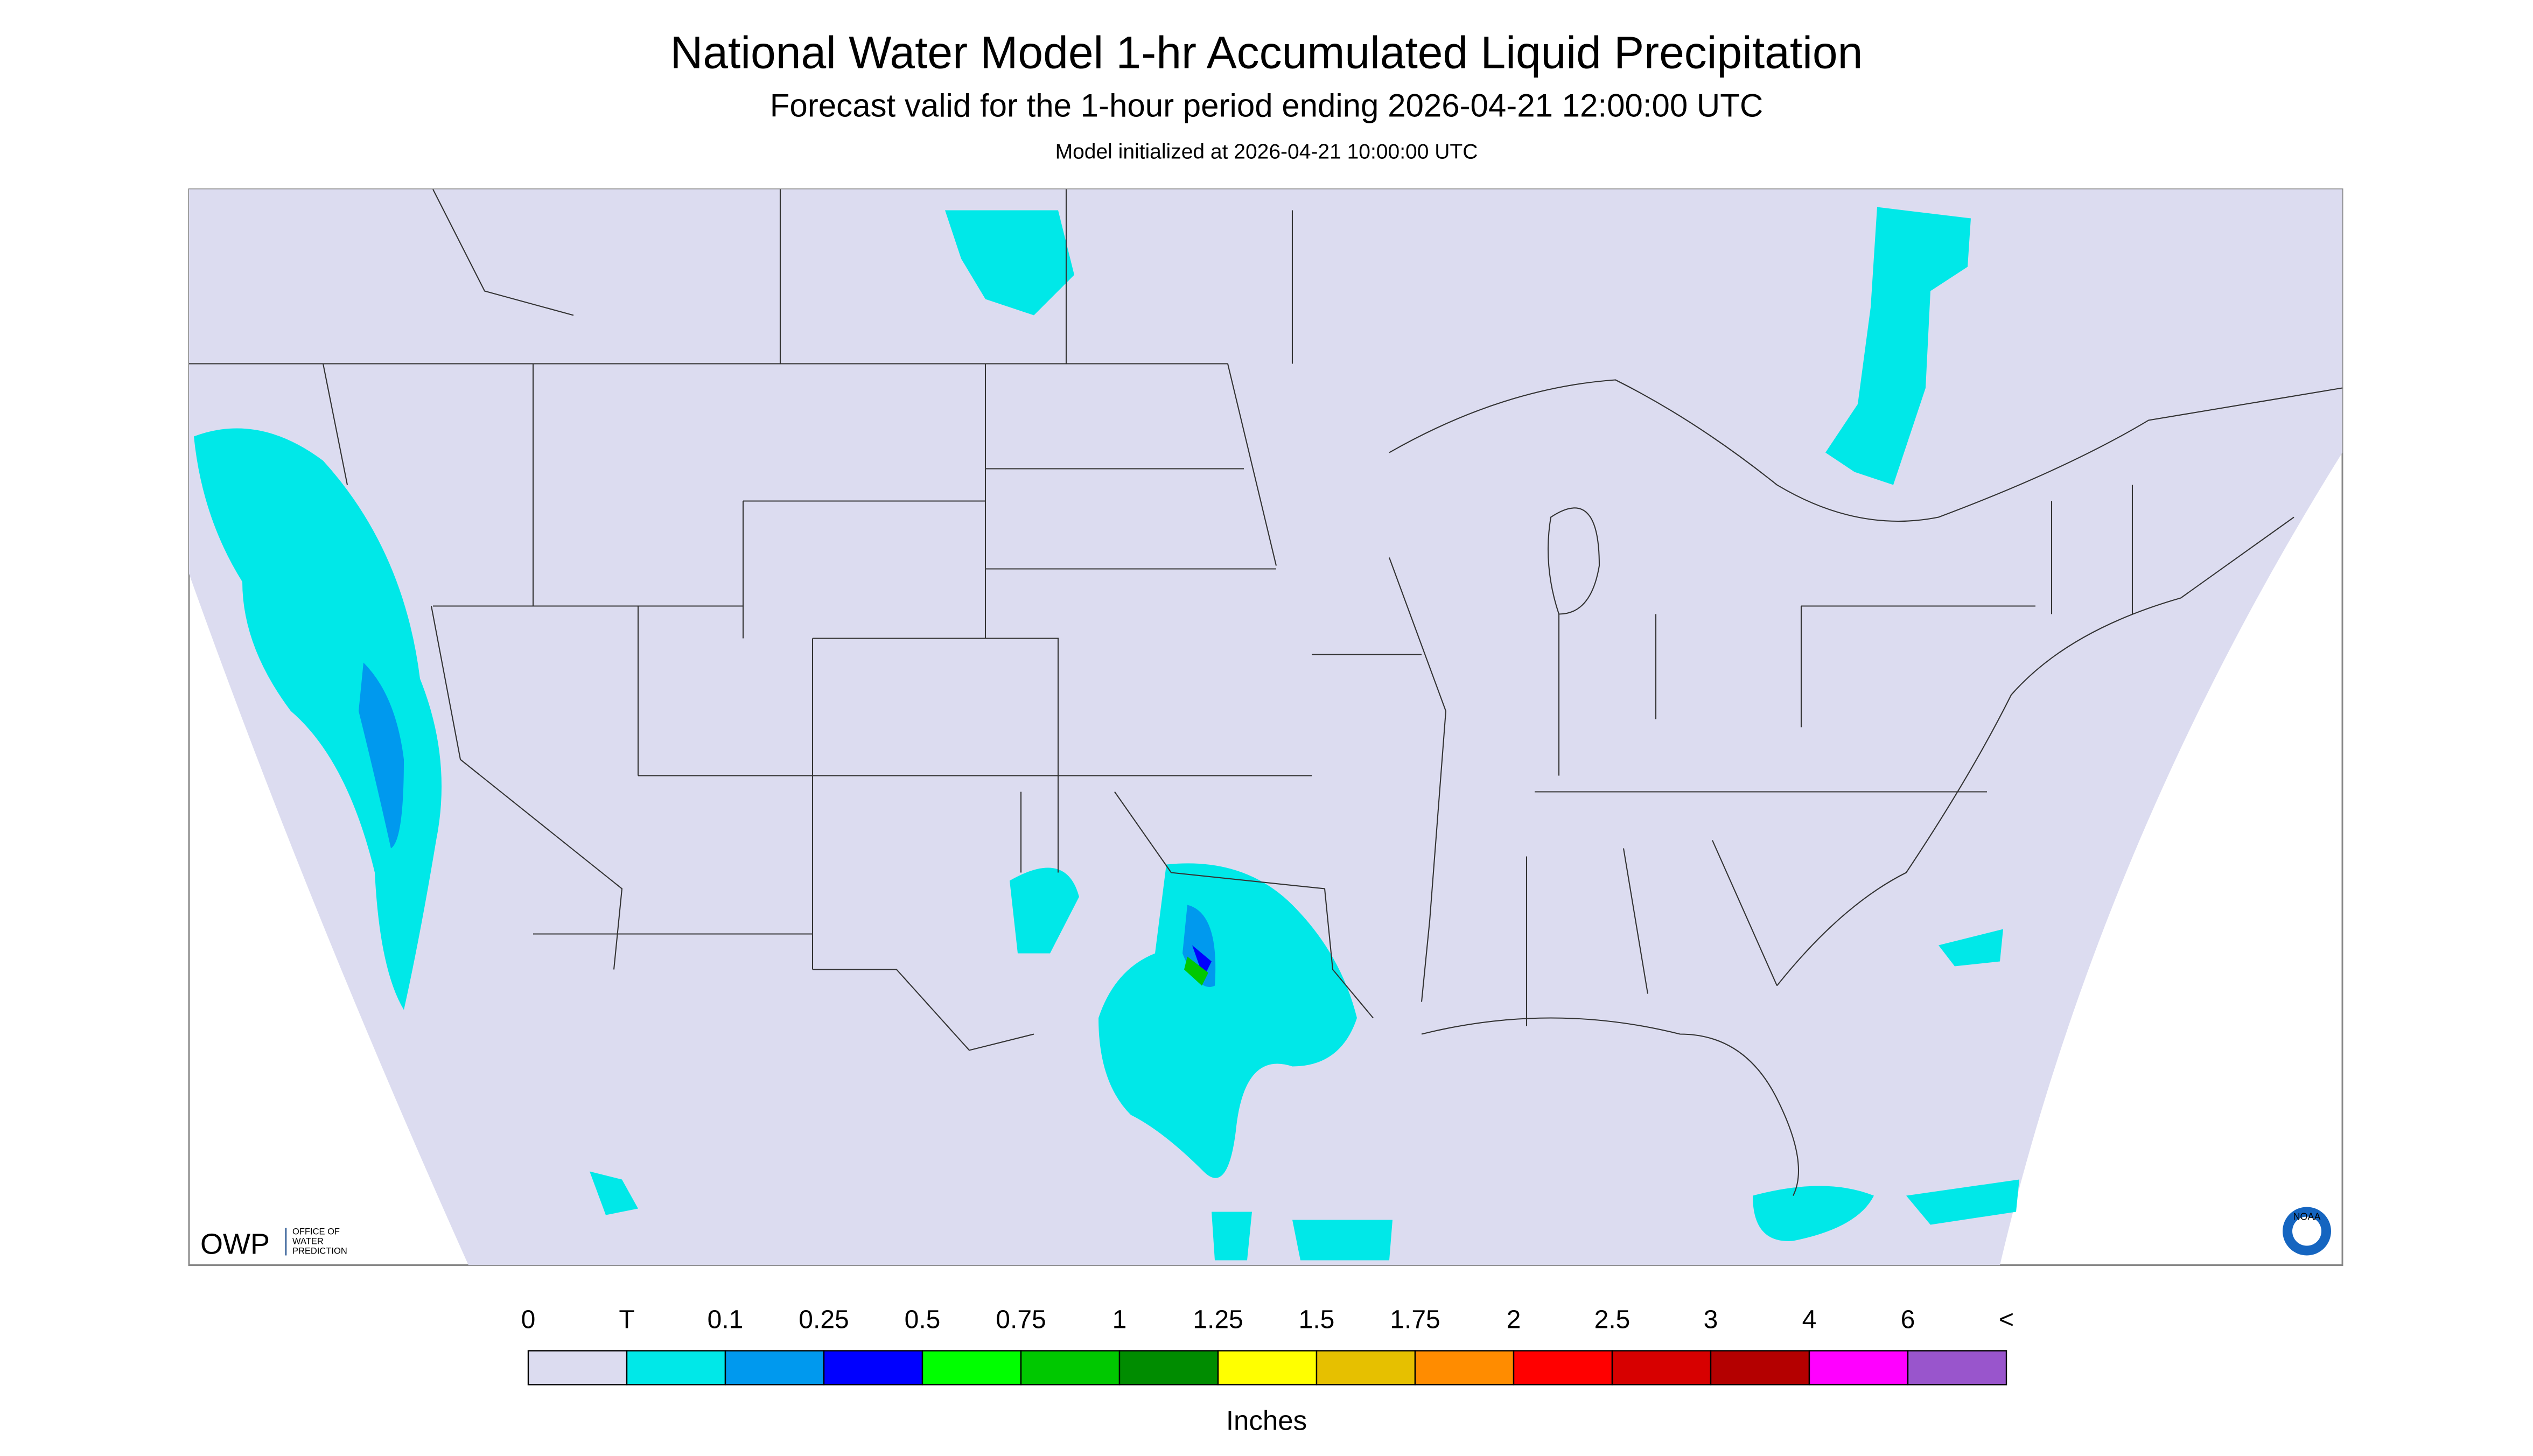 The height and width of the screenshot is (1456, 2533). I want to click on owp-logo-line: PREDICTION, so click(319, 1251).